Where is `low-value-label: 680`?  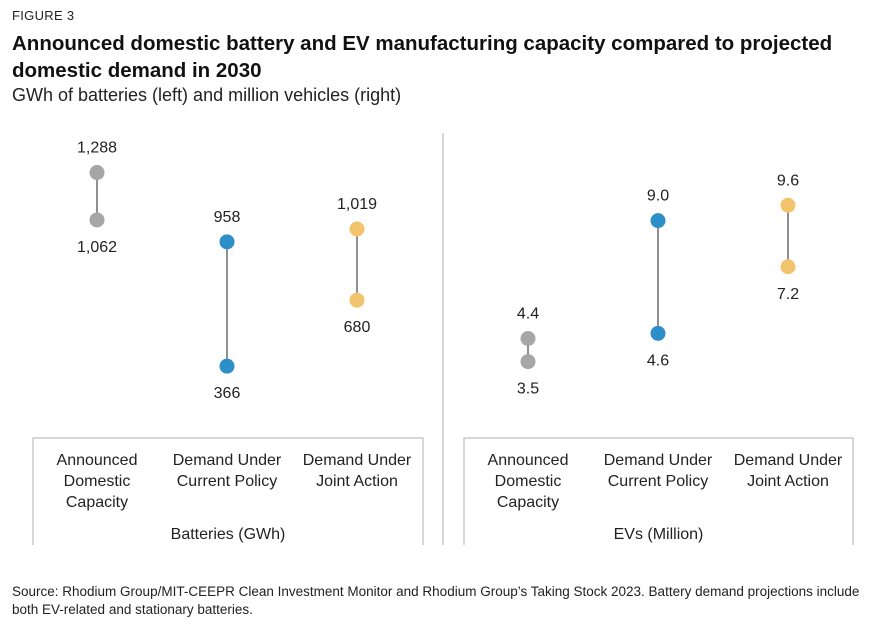
low-value-label: 680 is located at coordinates (357, 327).